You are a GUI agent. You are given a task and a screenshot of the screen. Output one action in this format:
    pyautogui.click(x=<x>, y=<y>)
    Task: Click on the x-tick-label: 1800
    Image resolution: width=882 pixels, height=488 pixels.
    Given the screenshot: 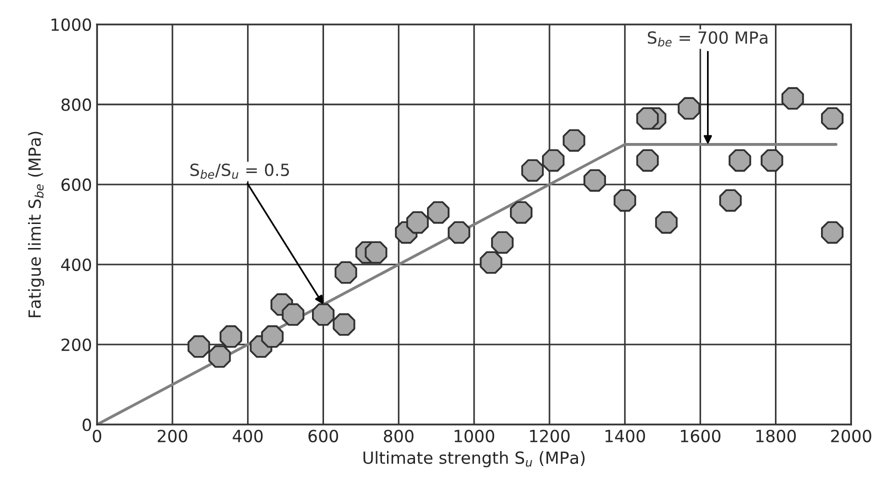 What is the action you would take?
    pyautogui.click(x=776, y=436)
    